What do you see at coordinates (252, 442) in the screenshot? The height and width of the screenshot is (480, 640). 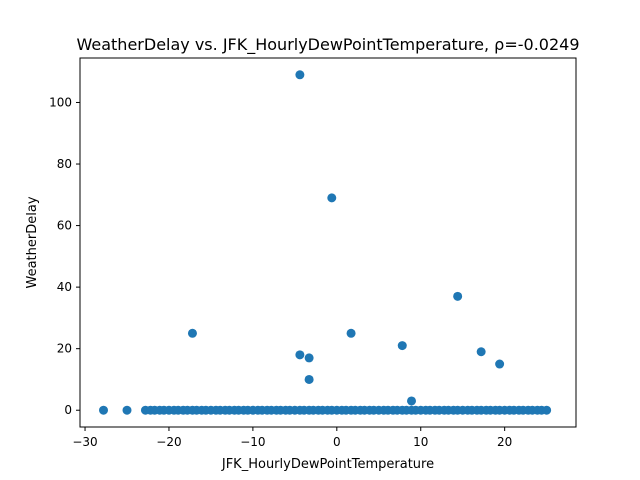 I see `x-tick-label-2: −10` at bounding box center [252, 442].